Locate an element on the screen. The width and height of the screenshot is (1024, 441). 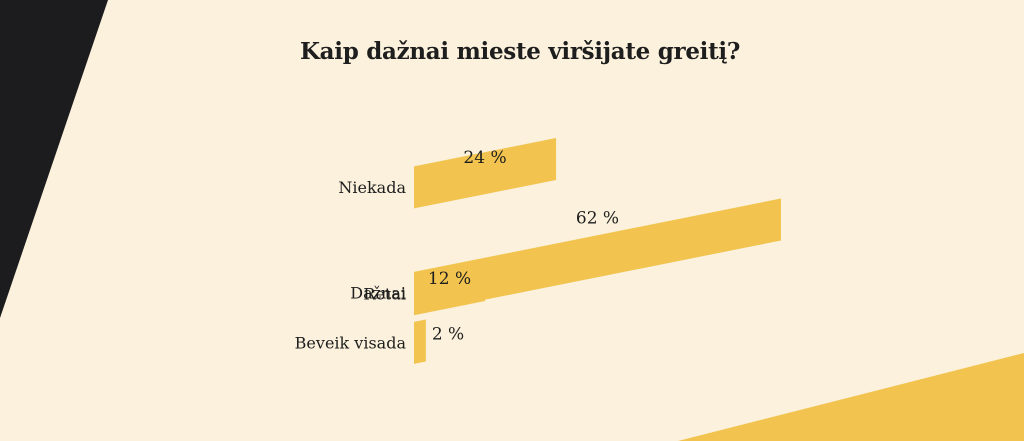
category-label-beveik-visada: Beveik visada is located at coordinates (351, 342).